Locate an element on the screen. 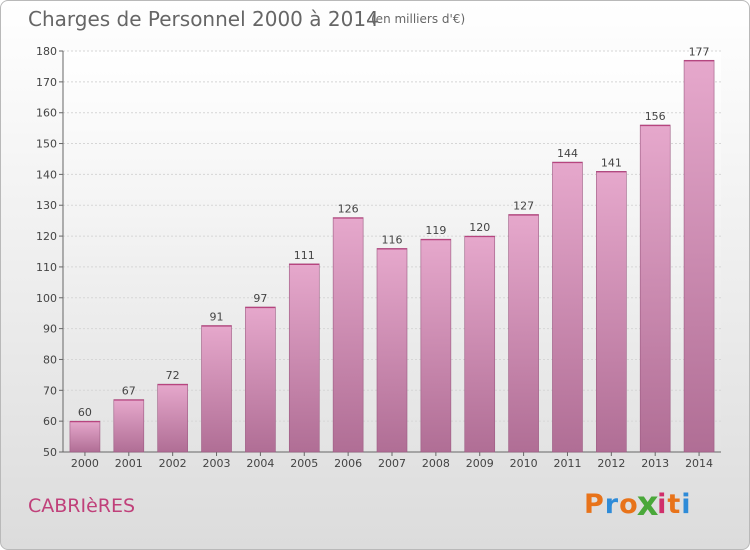 The image size is (750, 550). y-tick-label: 160 is located at coordinates (46, 113).